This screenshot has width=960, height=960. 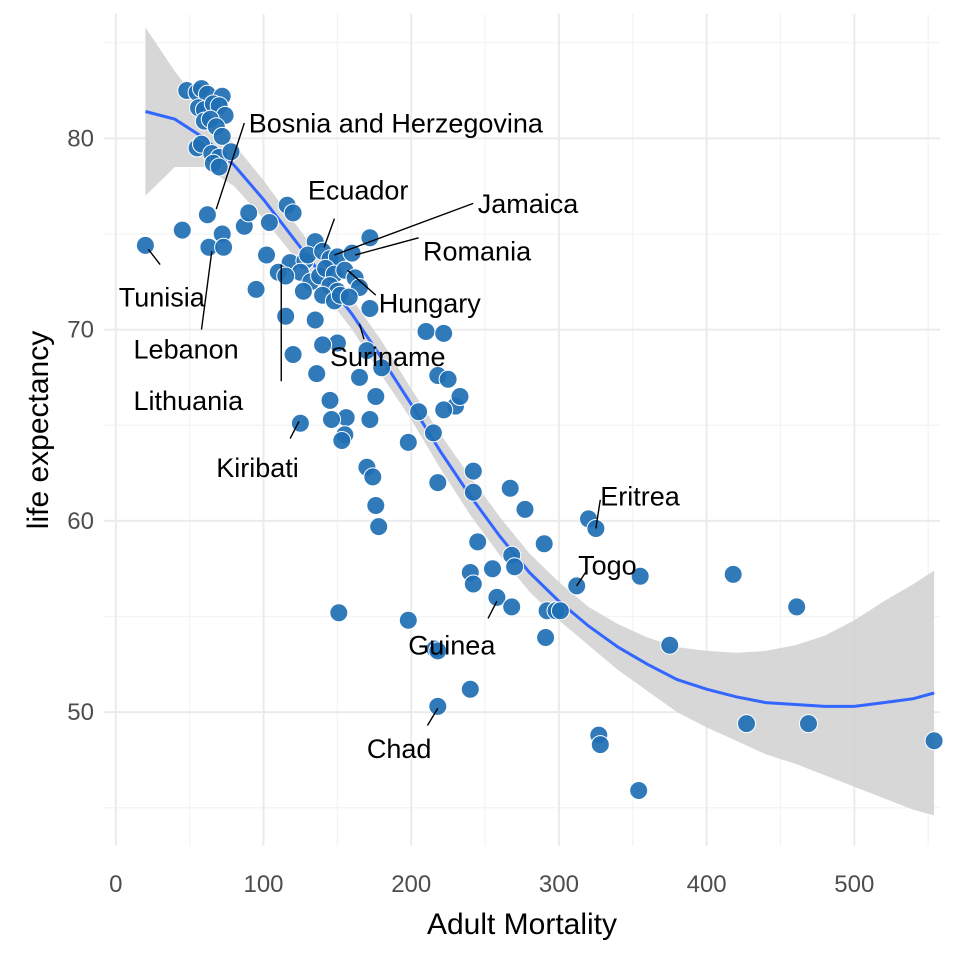 What do you see at coordinates (477, 252) in the screenshot?
I see `point-label: Romania` at bounding box center [477, 252].